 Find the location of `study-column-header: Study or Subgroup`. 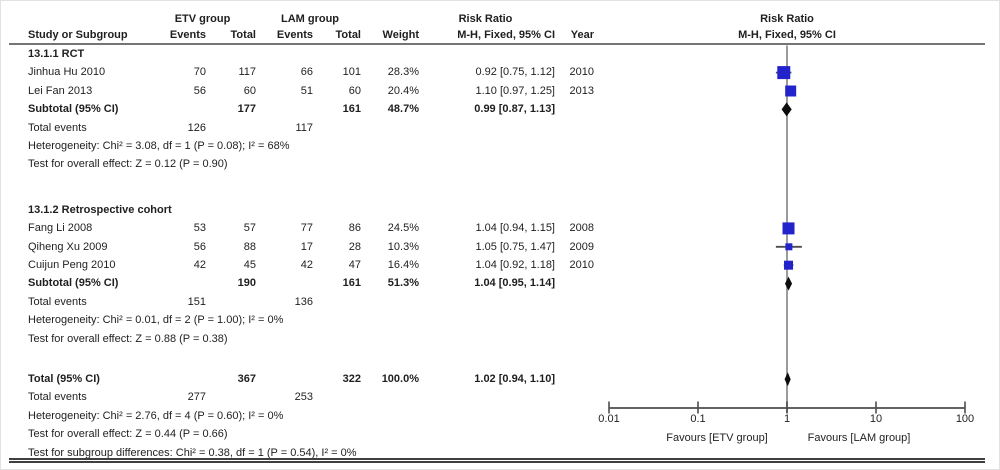

study-column-header: Study or Subgroup is located at coordinates (78, 35).